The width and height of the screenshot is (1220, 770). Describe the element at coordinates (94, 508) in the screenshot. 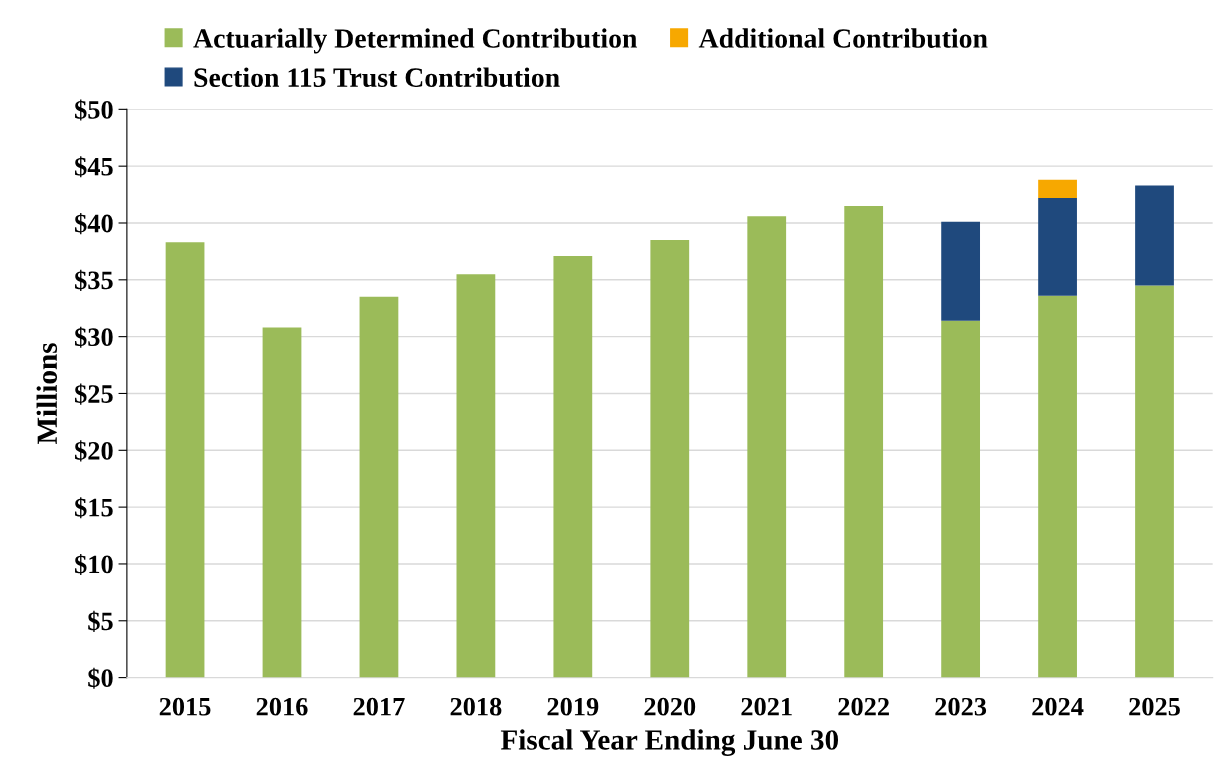

I see `y-tick-label: $15` at that location.